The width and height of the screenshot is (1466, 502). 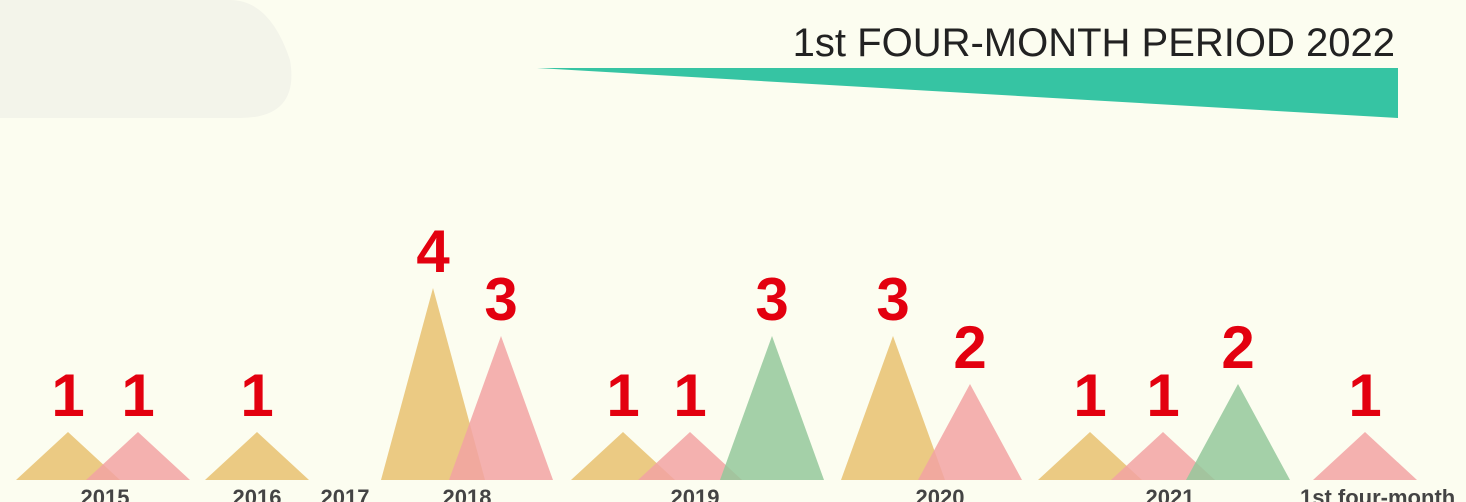 What do you see at coordinates (105, 493) in the screenshot?
I see `category-label: 2015` at bounding box center [105, 493].